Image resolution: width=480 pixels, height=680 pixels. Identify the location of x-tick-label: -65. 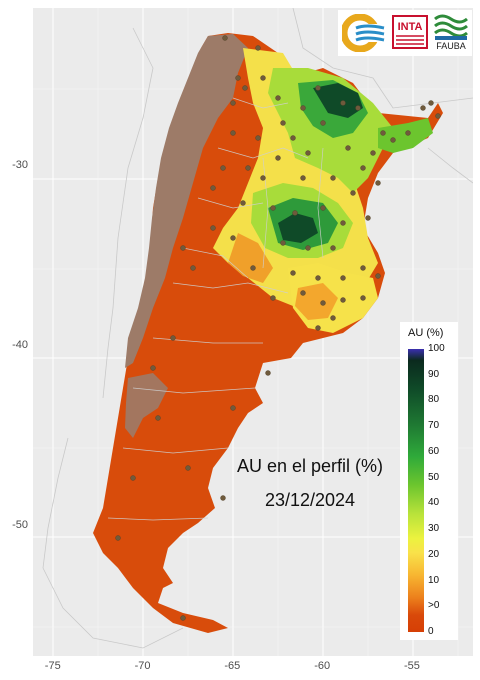
(232, 666).